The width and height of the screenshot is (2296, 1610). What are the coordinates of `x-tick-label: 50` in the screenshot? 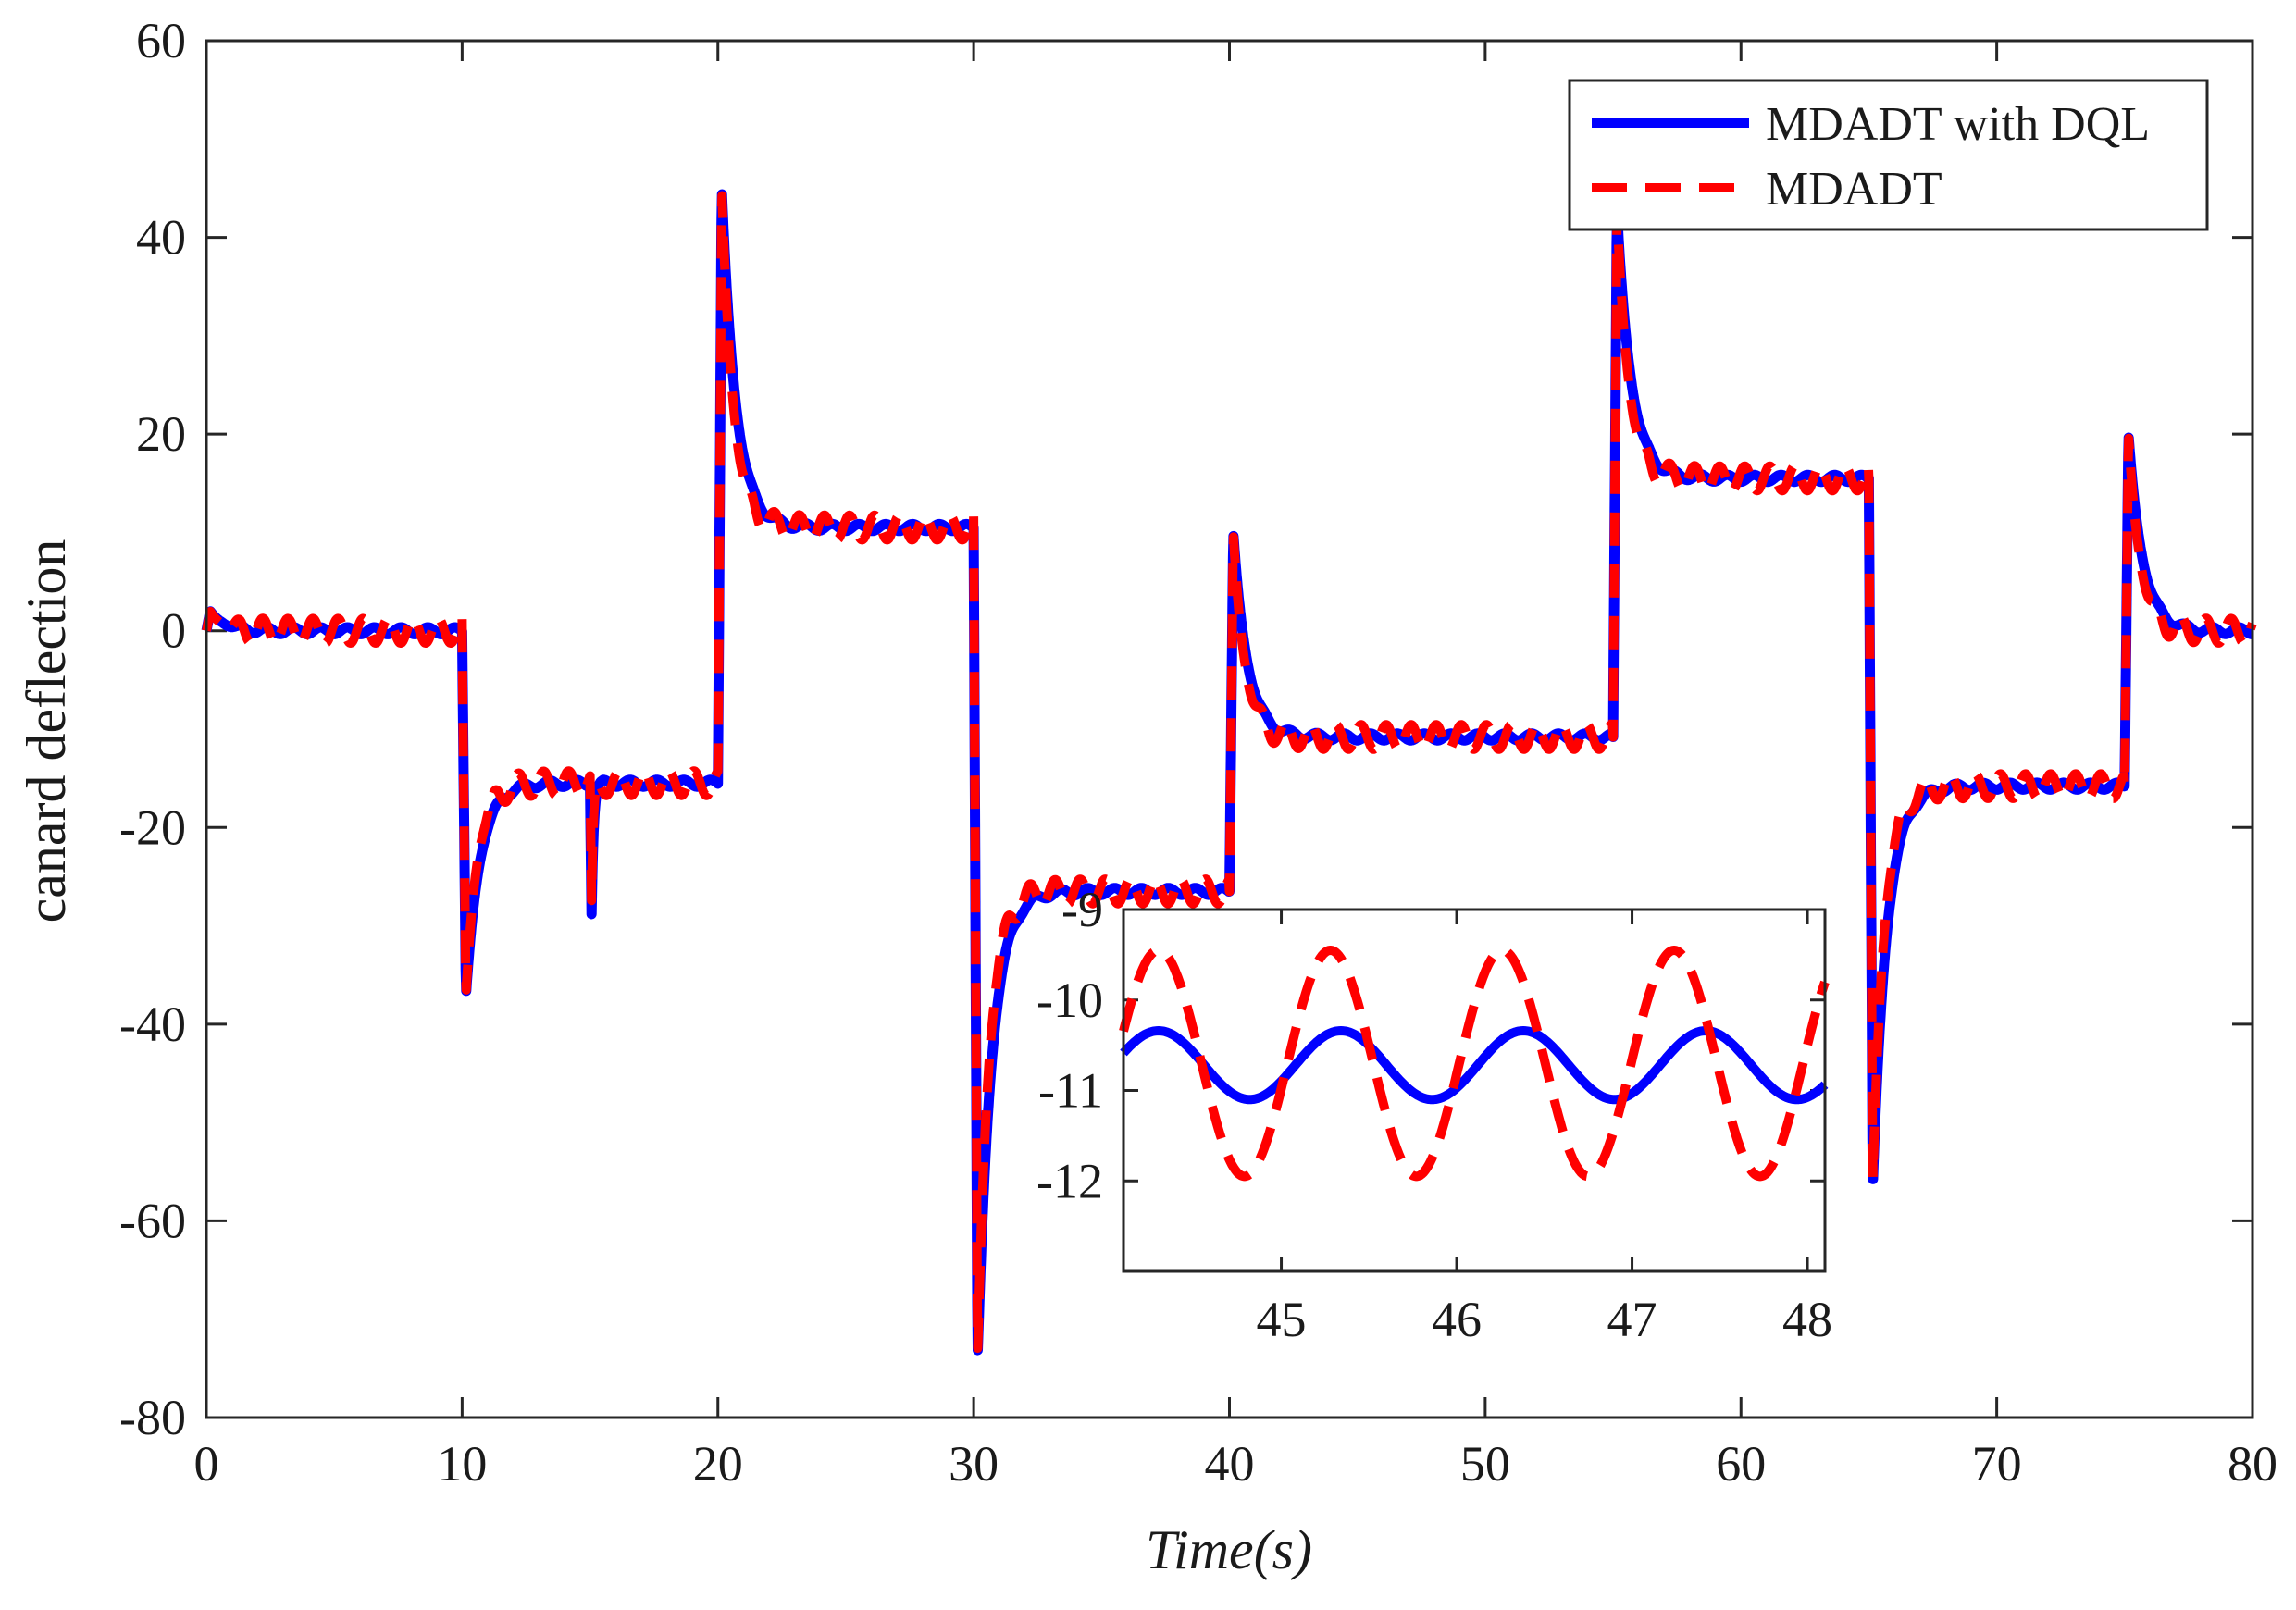 It's located at (1485, 1464).